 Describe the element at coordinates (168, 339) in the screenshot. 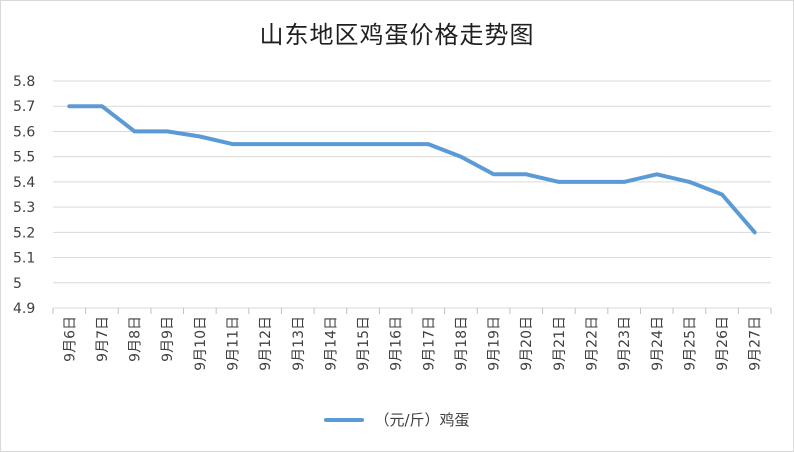

I see `x-tick-label: 9月9日` at that location.